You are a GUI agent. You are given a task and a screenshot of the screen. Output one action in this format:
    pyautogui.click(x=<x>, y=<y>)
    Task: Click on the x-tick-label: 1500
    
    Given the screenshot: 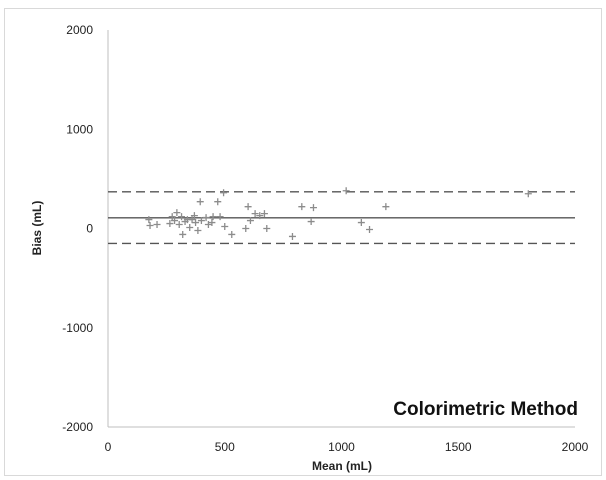 What is the action you would take?
    pyautogui.click(x=458, y=447)
    